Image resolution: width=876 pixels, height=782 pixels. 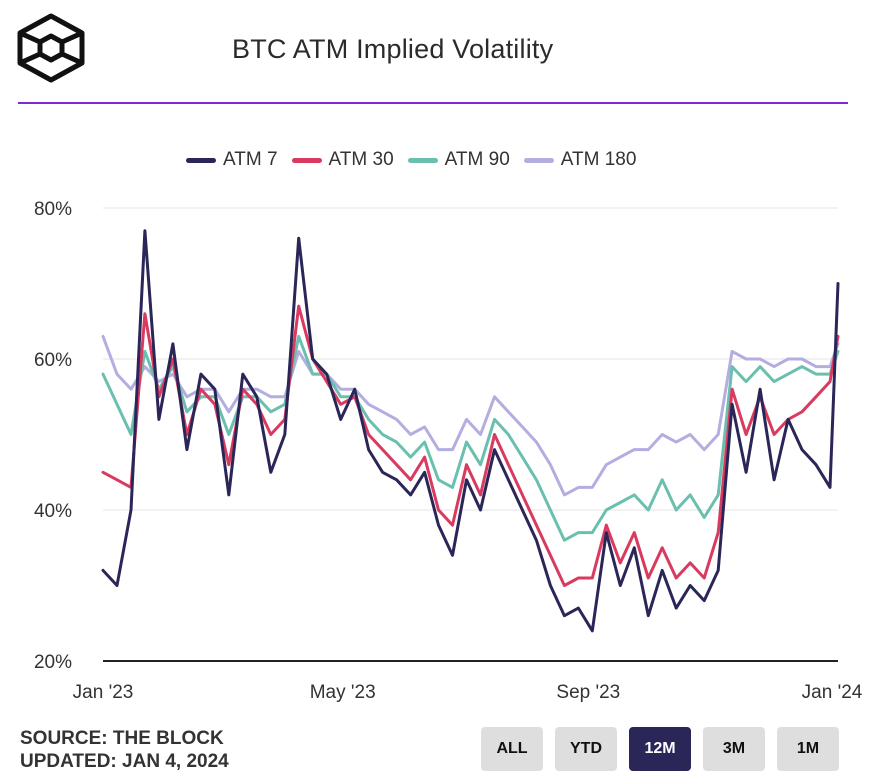 What do you see at coordinates (477, 159) in the screenshot?
I see `legend-label: ATM 90` at bounding box center [477, 159].